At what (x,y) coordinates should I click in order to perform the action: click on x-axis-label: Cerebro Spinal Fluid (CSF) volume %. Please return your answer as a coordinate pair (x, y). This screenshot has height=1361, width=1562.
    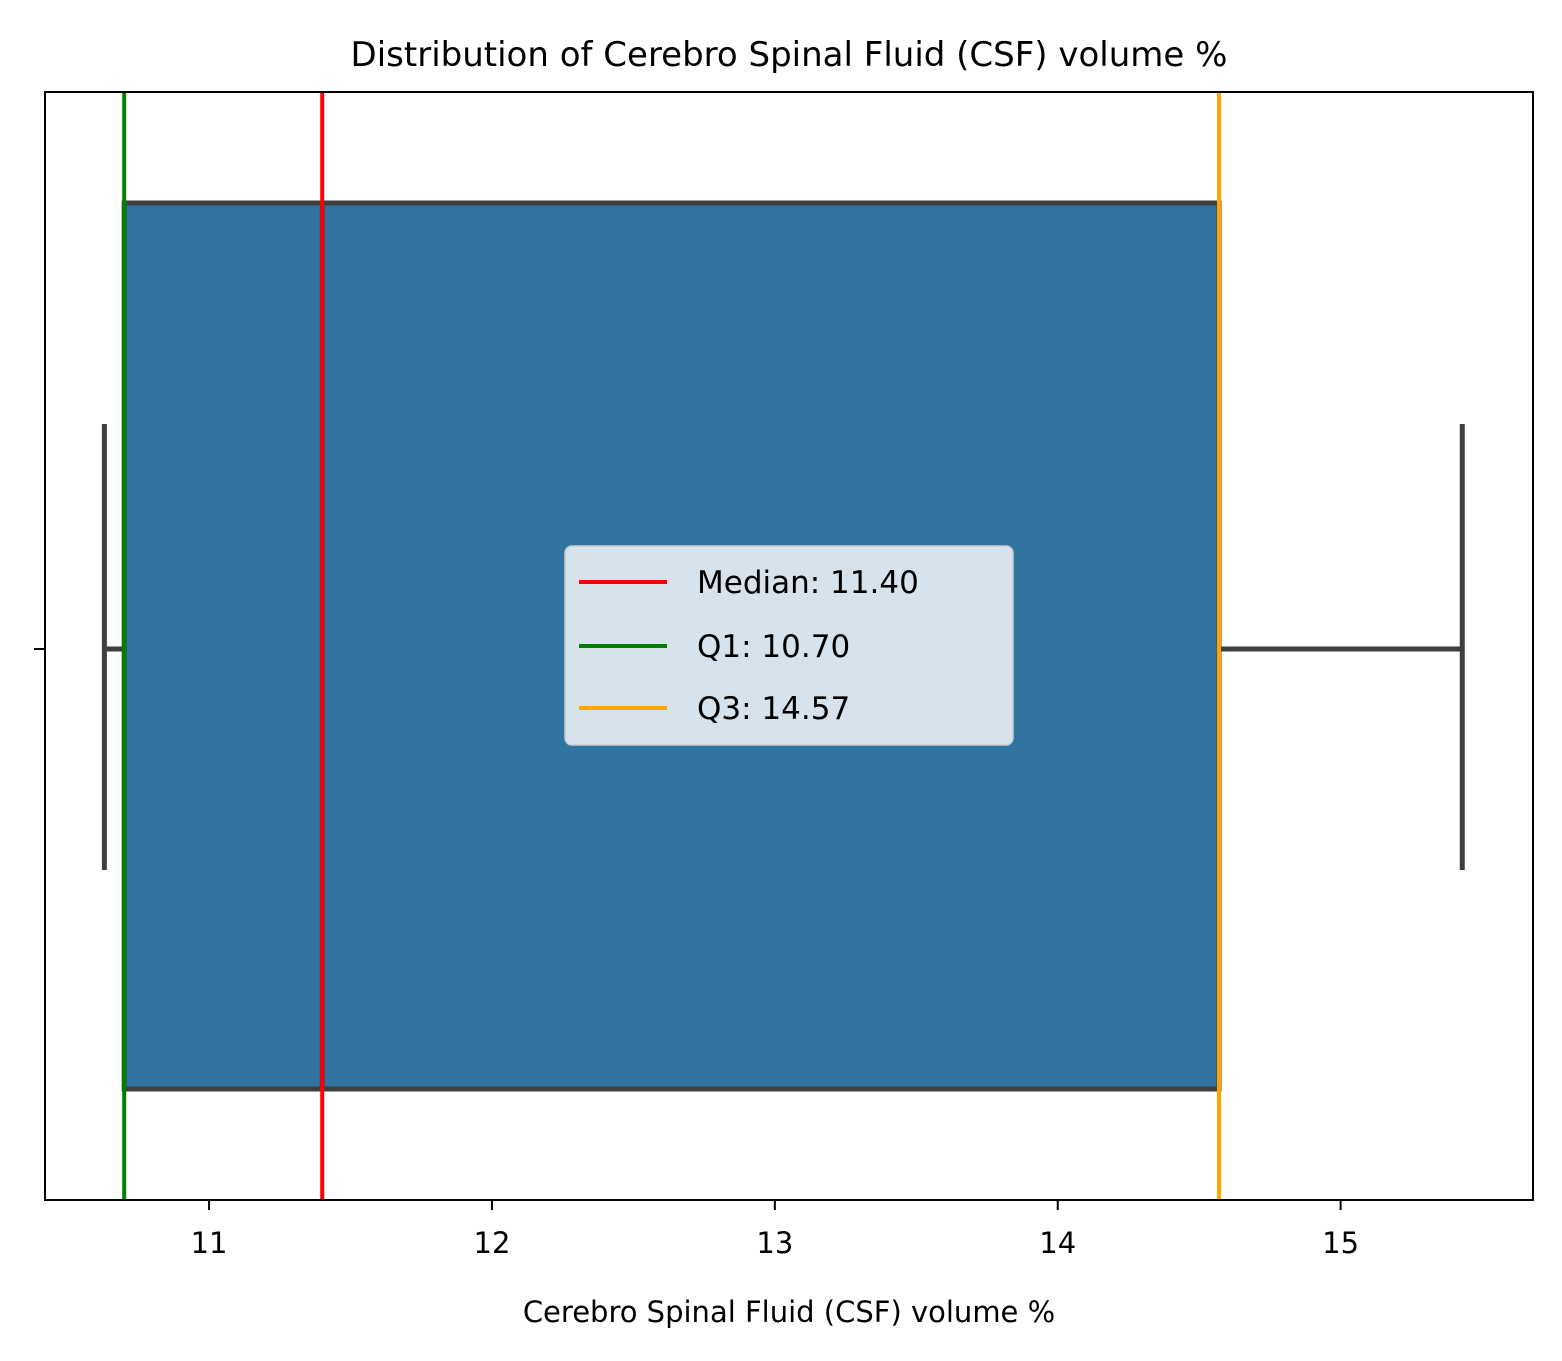
    Looking at the image, I should click on (789, 1312).